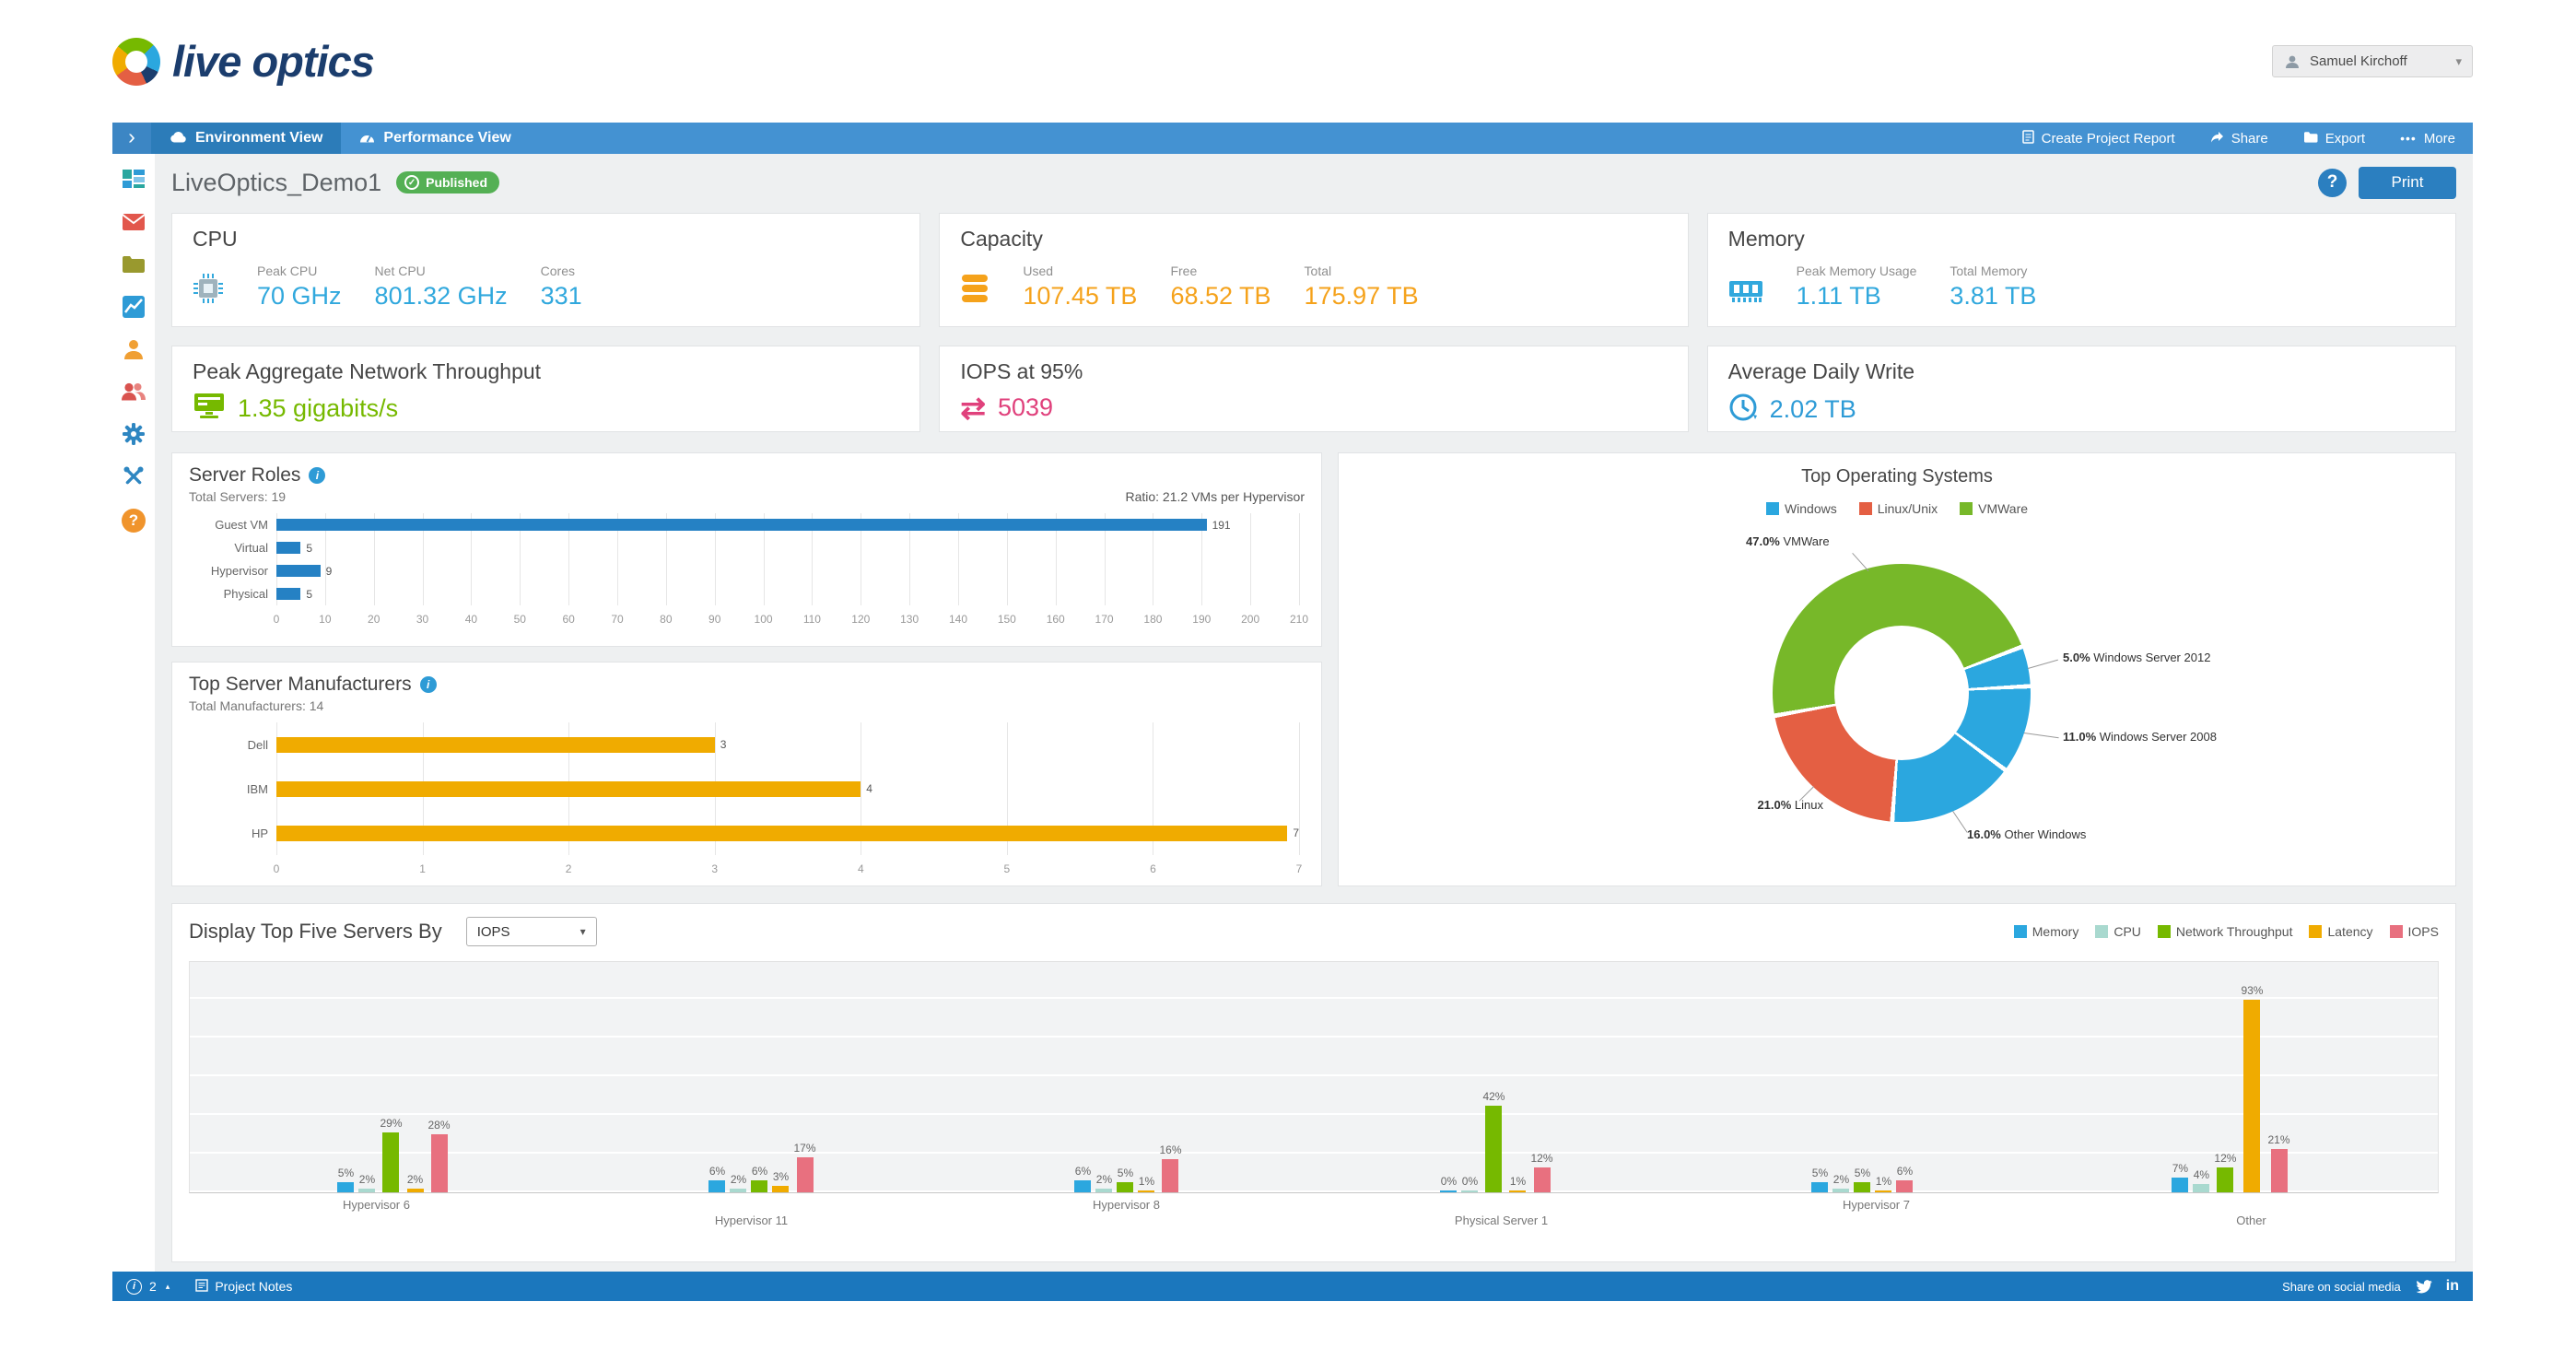 This screenshot has height=1372, width=2576. What do you see at coordinates (2249, 138) in the screenshot?
I see `nav-action-label: Share` at bounding box center [2249, 138].